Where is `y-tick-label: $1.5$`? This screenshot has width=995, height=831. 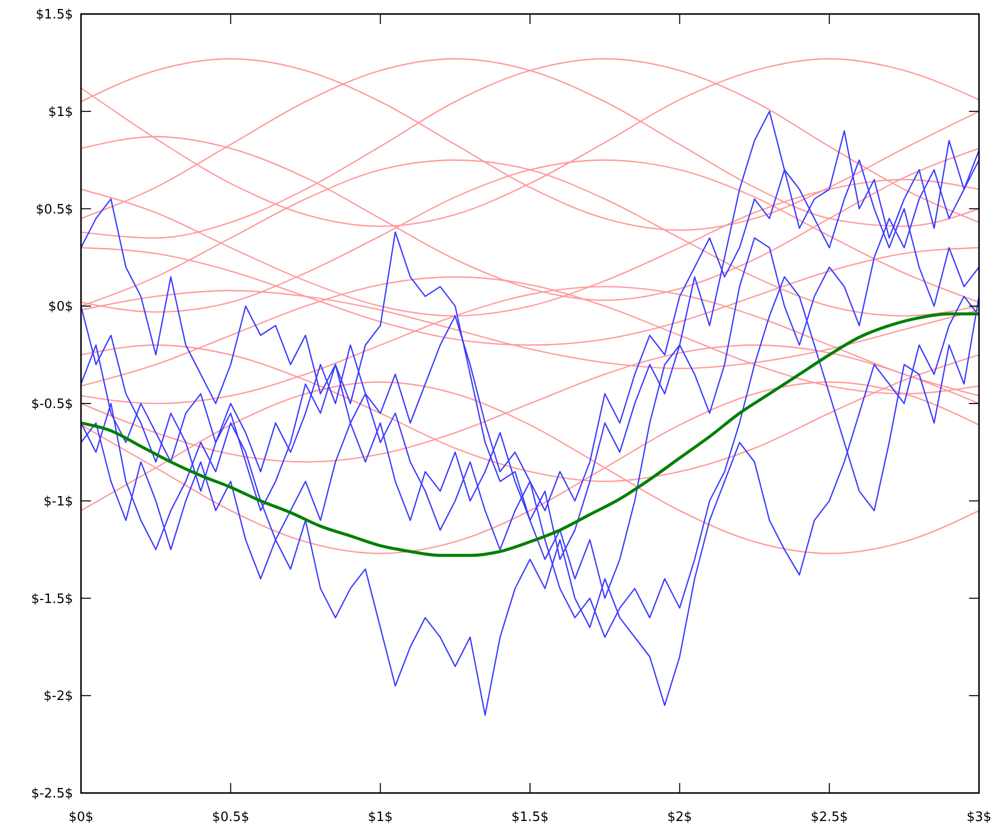
y-tick-label: $1.5$ is located at coordinates (54, 15).